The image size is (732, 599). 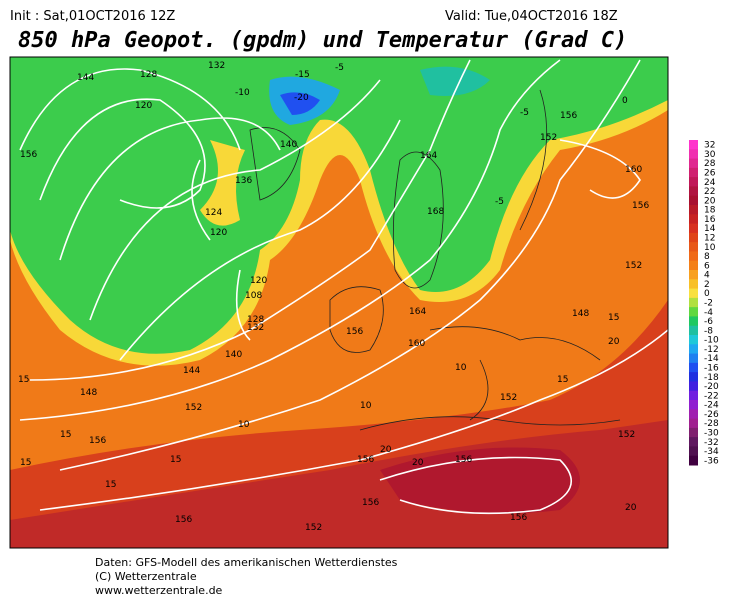 I want to click on colorbar-label: 12, so click(x=709, y=239).